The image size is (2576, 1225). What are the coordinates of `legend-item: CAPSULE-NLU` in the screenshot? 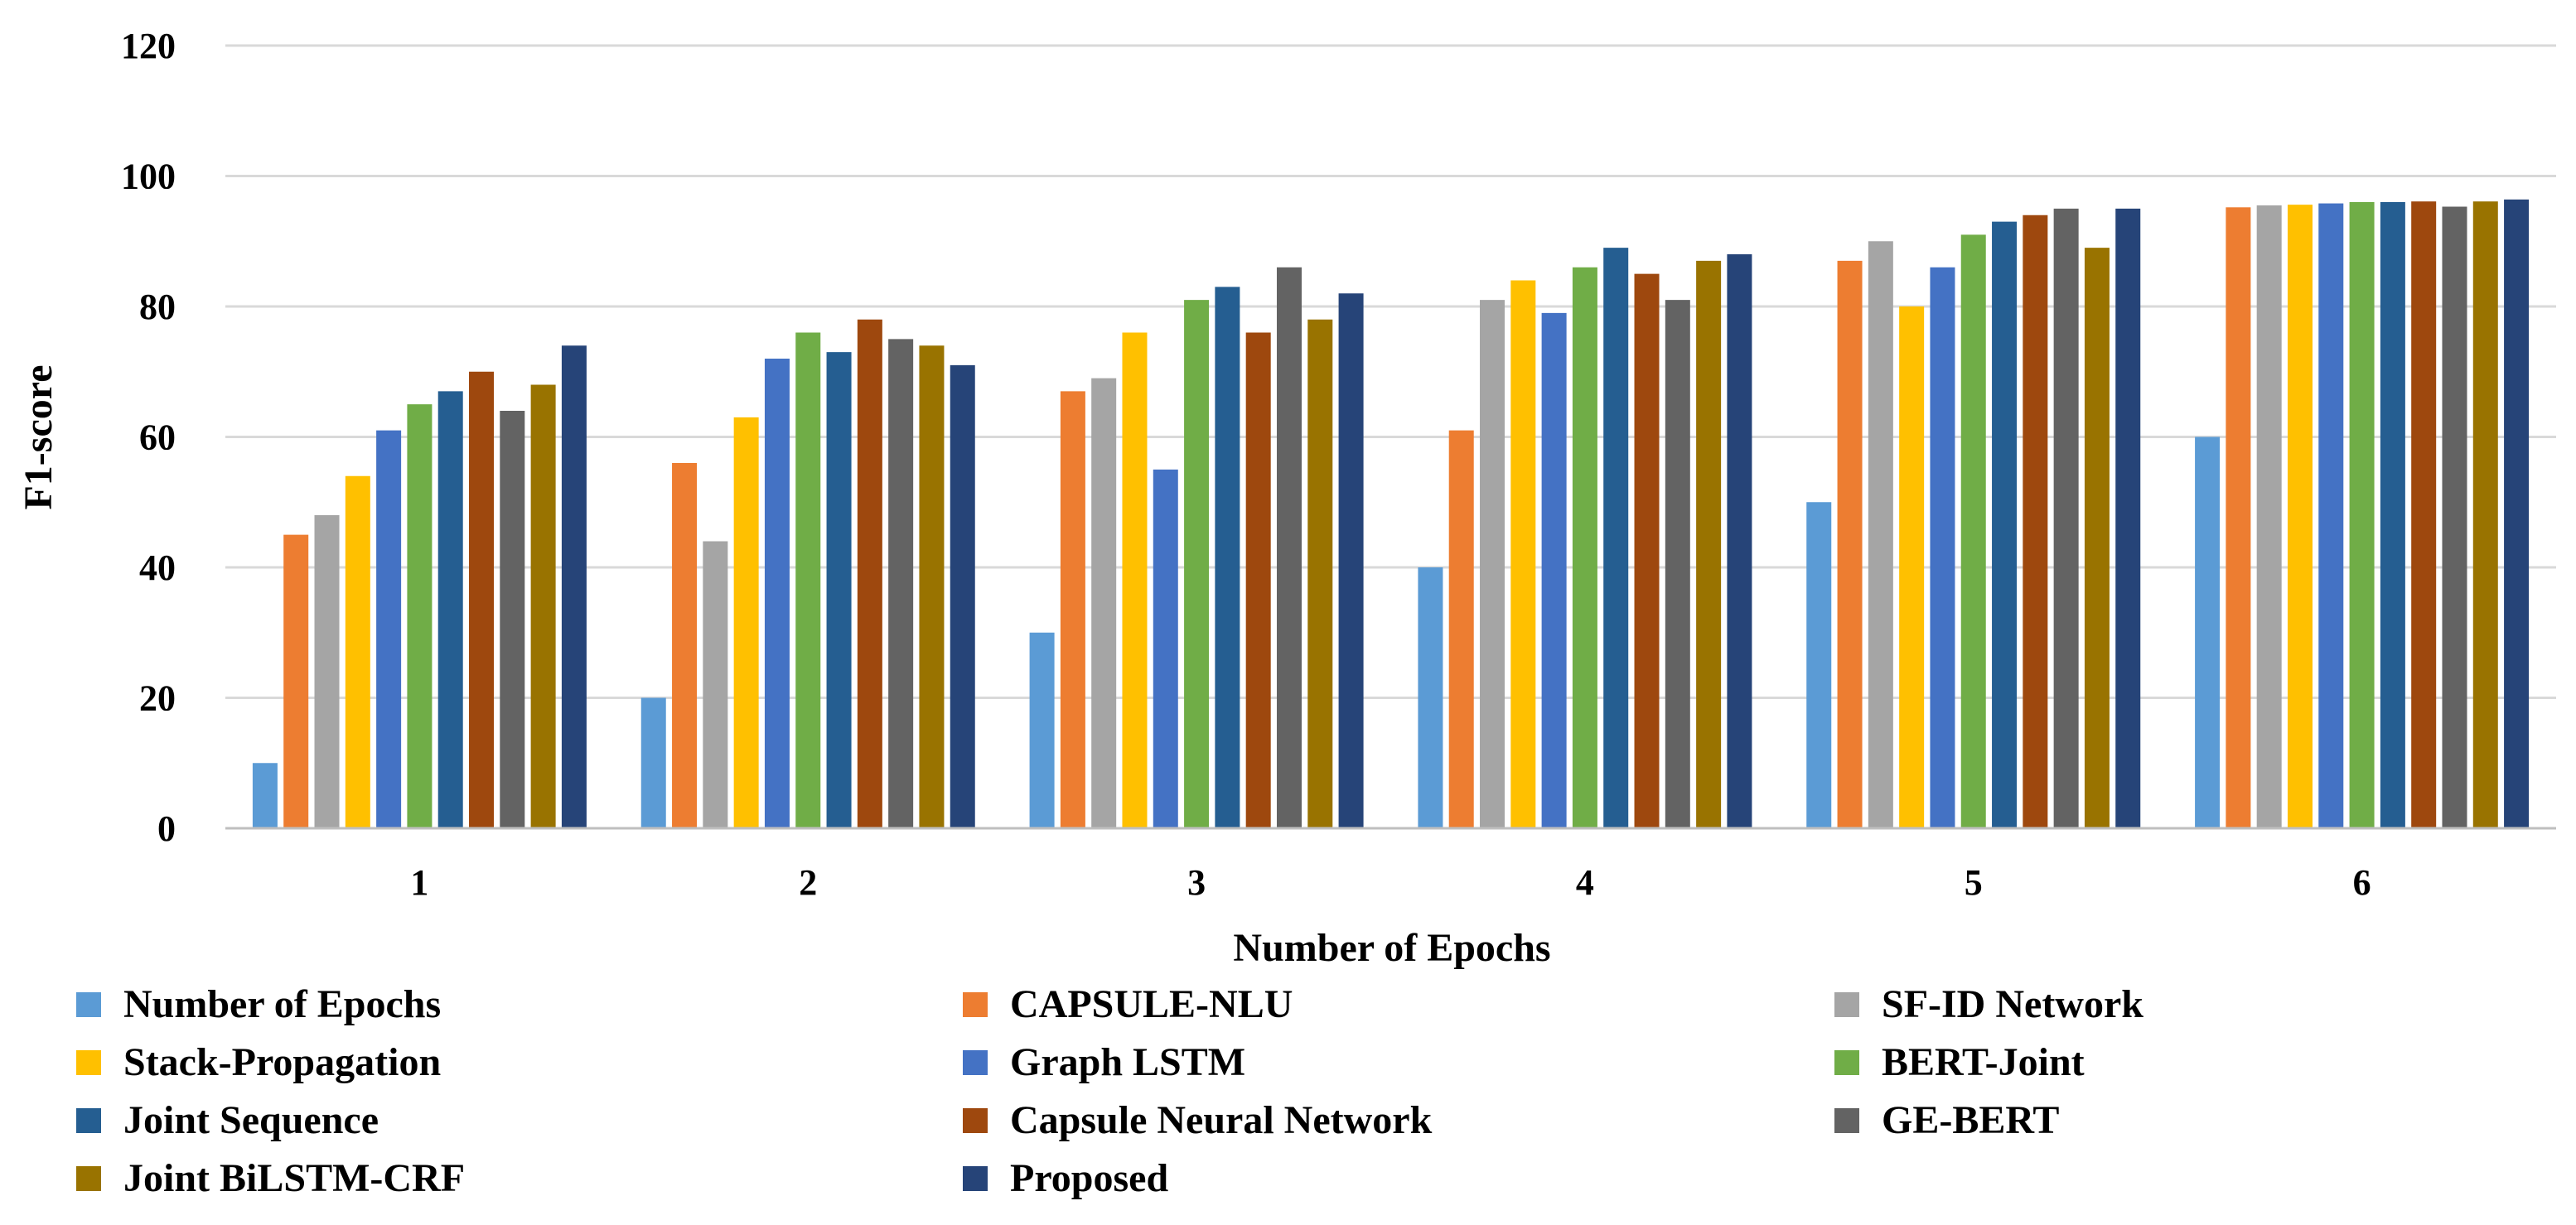 It's located at (1128, 1004).